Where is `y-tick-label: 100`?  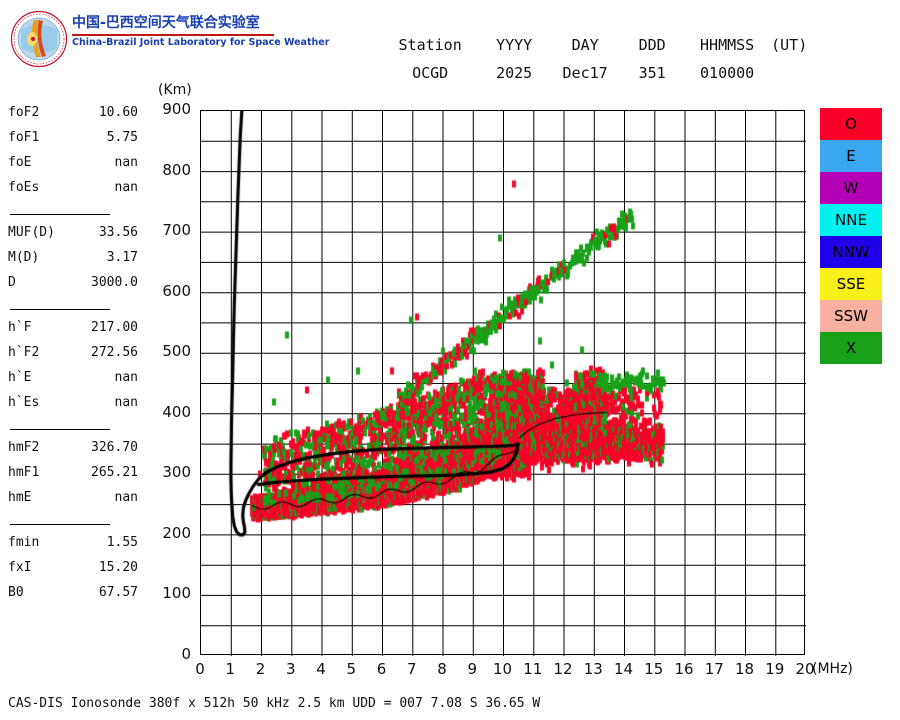 y-tick-label: 100 is located at coordinates (176, 593).